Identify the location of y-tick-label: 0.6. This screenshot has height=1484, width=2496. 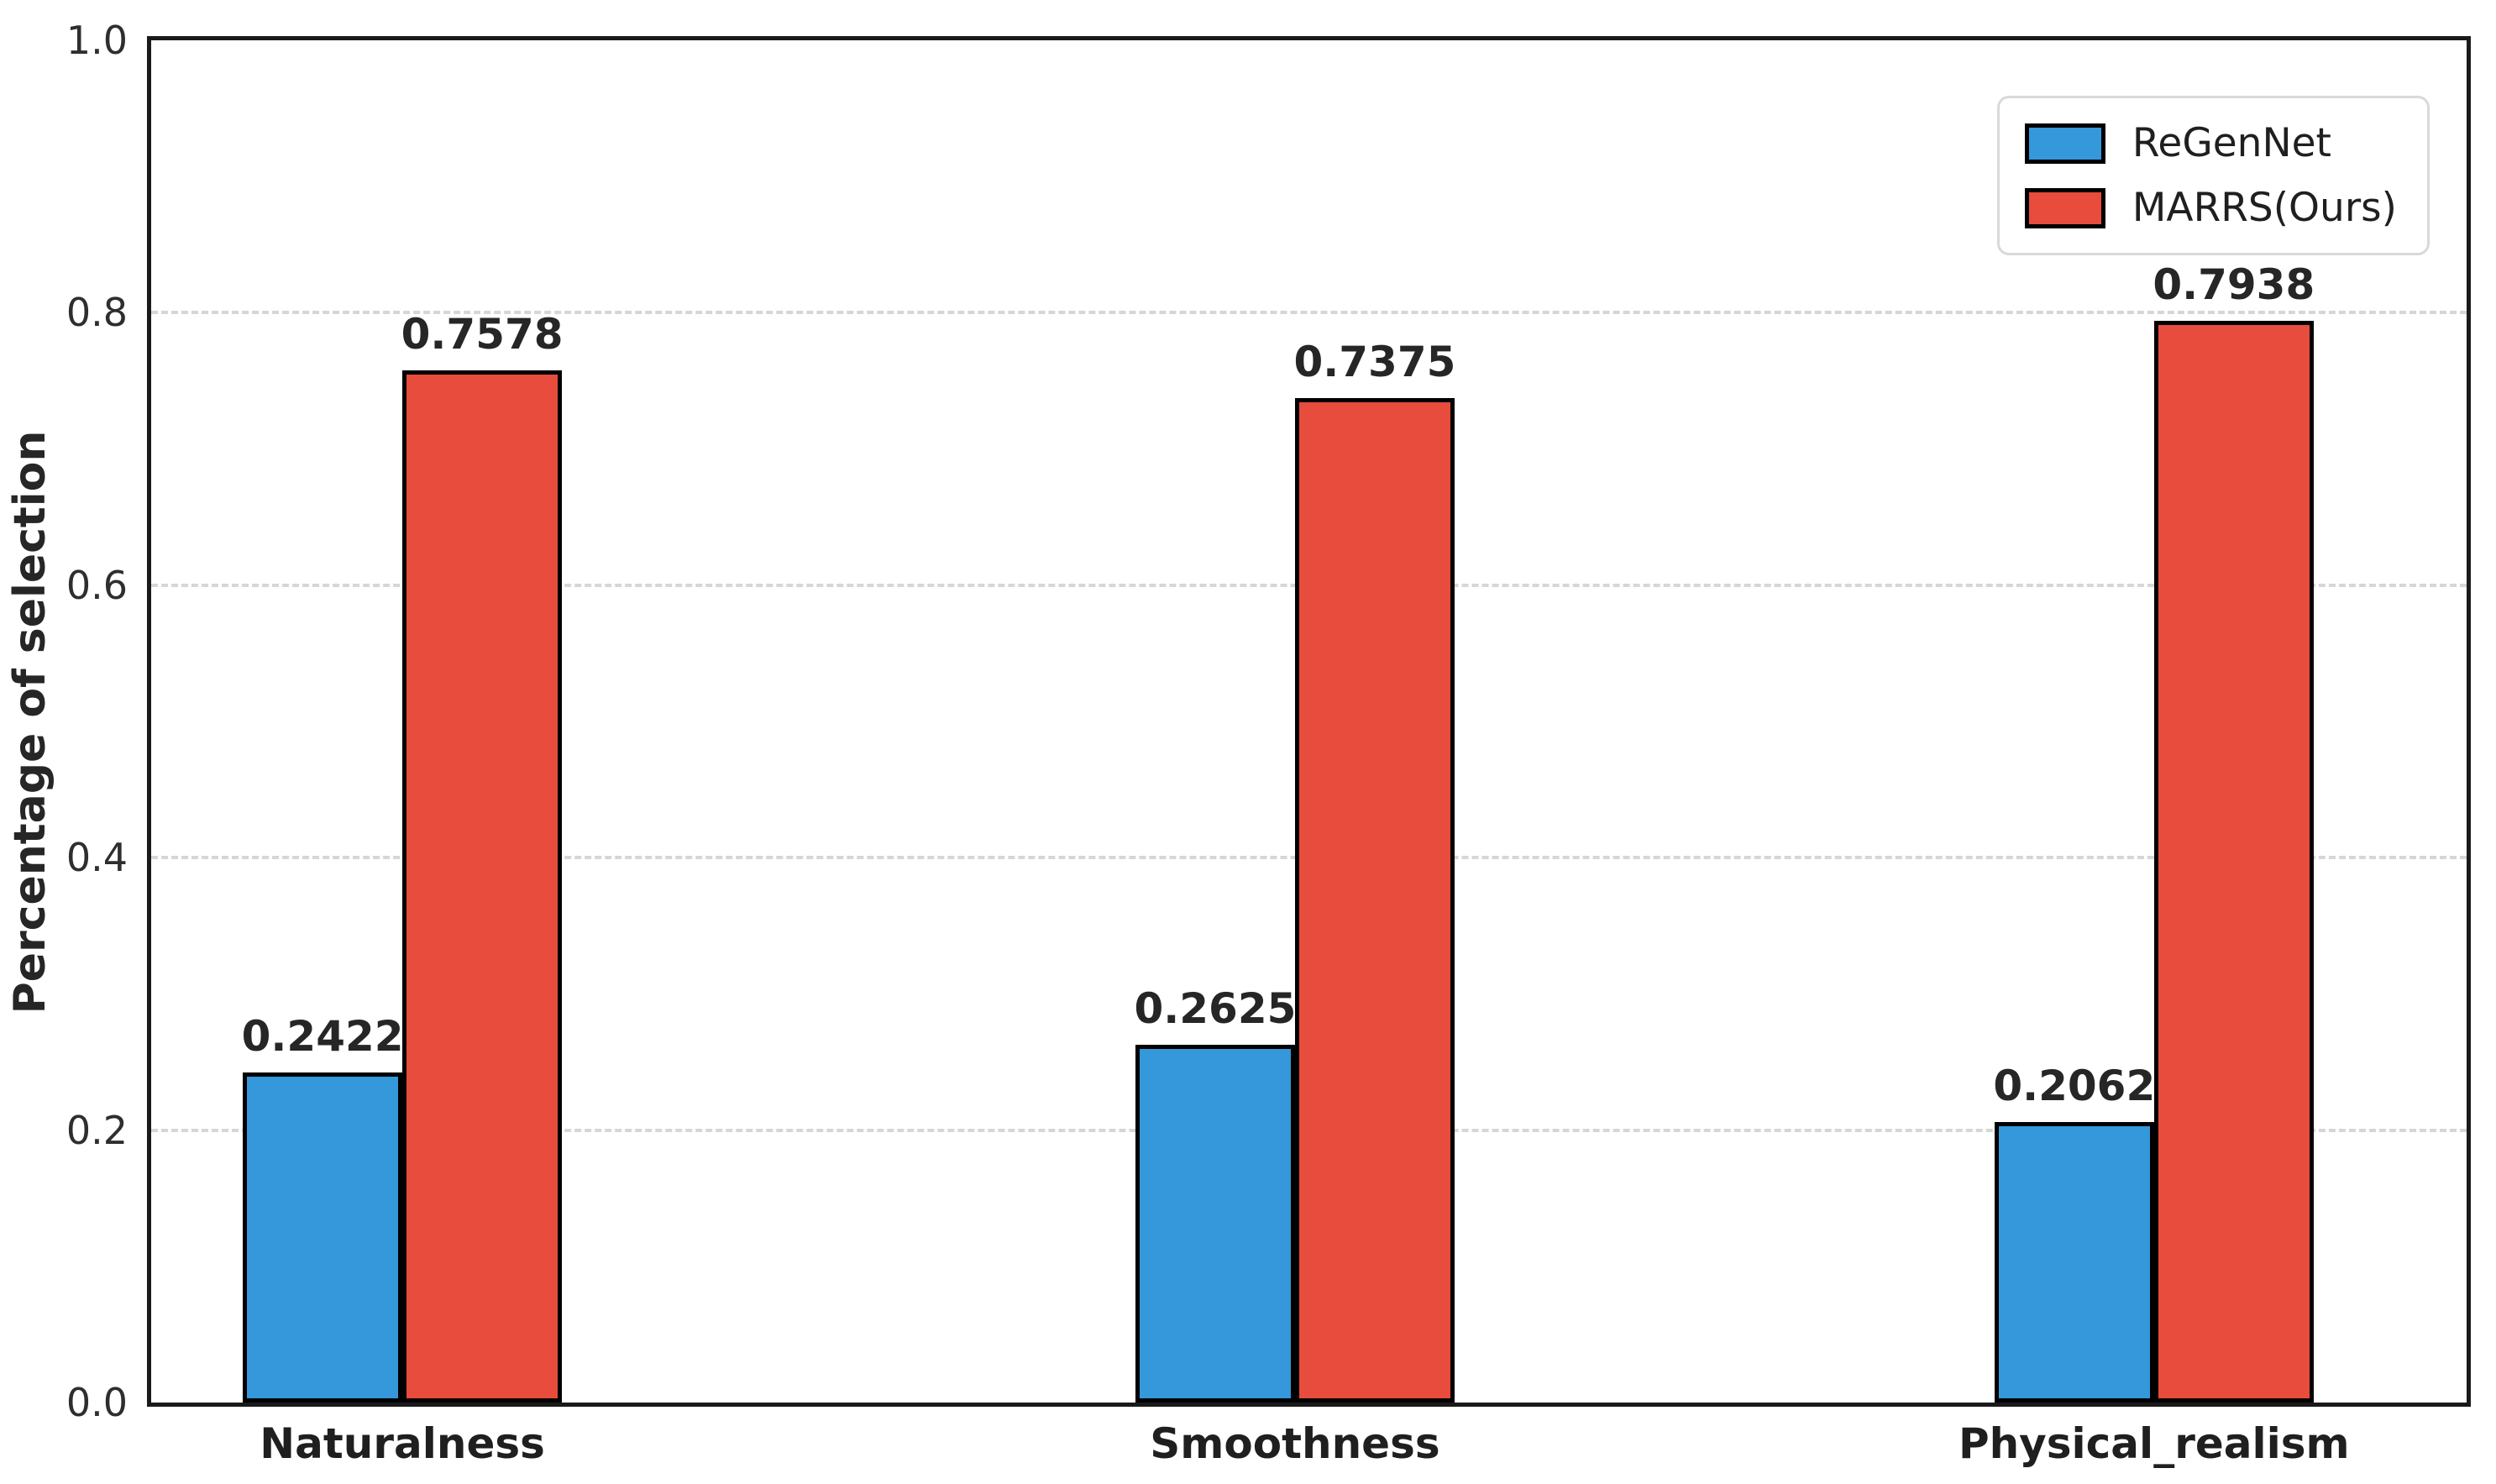
(97, 585).